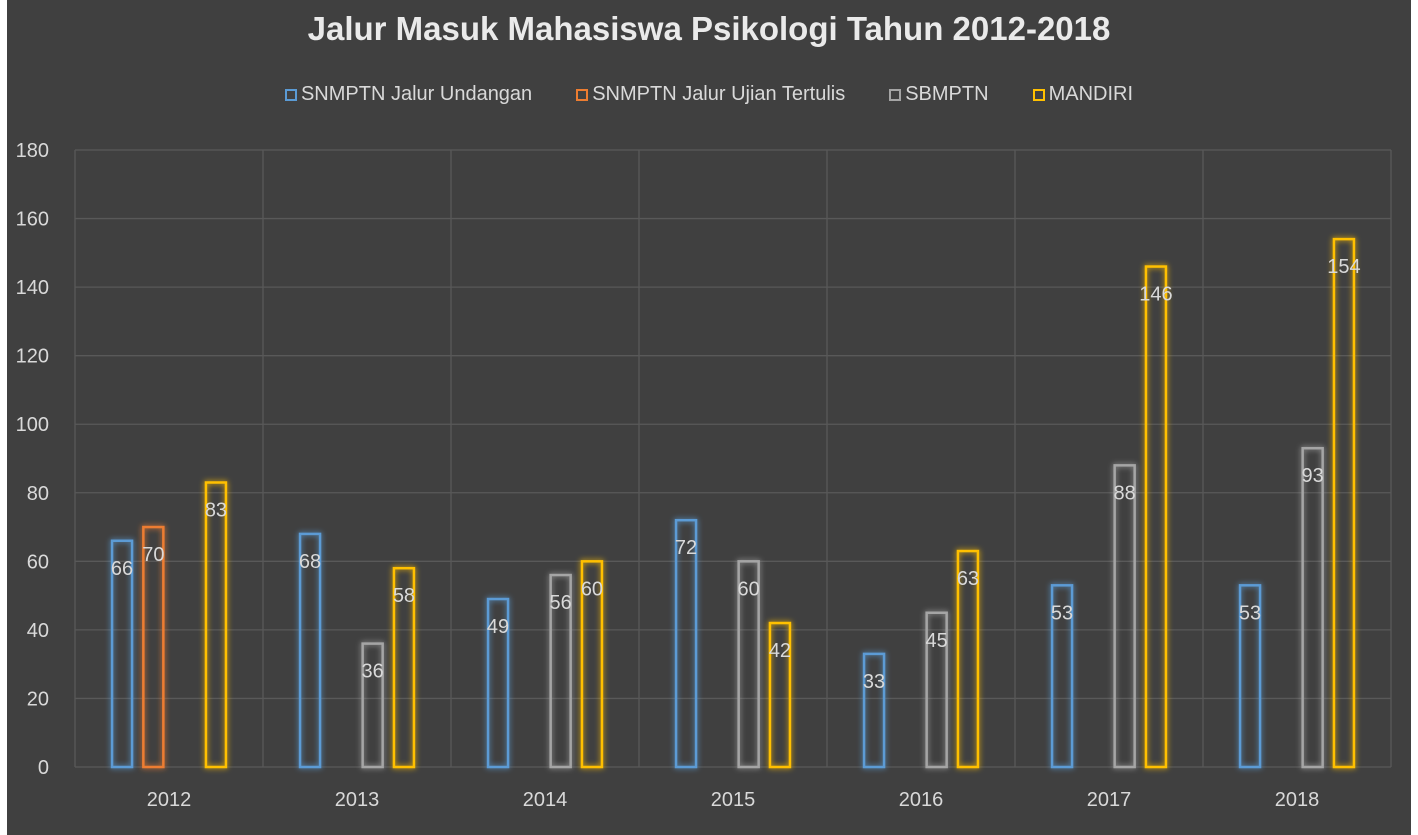 Image resolution: width=1418 pixels, height=835 pixels. I want to click on data-label: 146, so click(1155, 295).